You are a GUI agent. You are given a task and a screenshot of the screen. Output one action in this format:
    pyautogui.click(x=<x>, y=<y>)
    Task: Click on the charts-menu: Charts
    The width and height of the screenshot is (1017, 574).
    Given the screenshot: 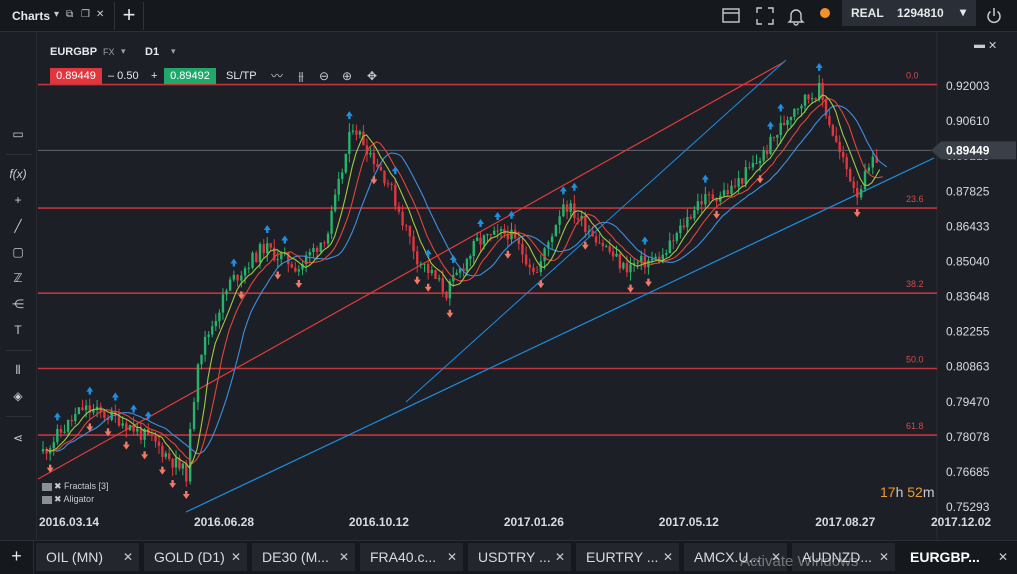 What is the action you would take?
    pyautogui.click(x=31, y=16)
    